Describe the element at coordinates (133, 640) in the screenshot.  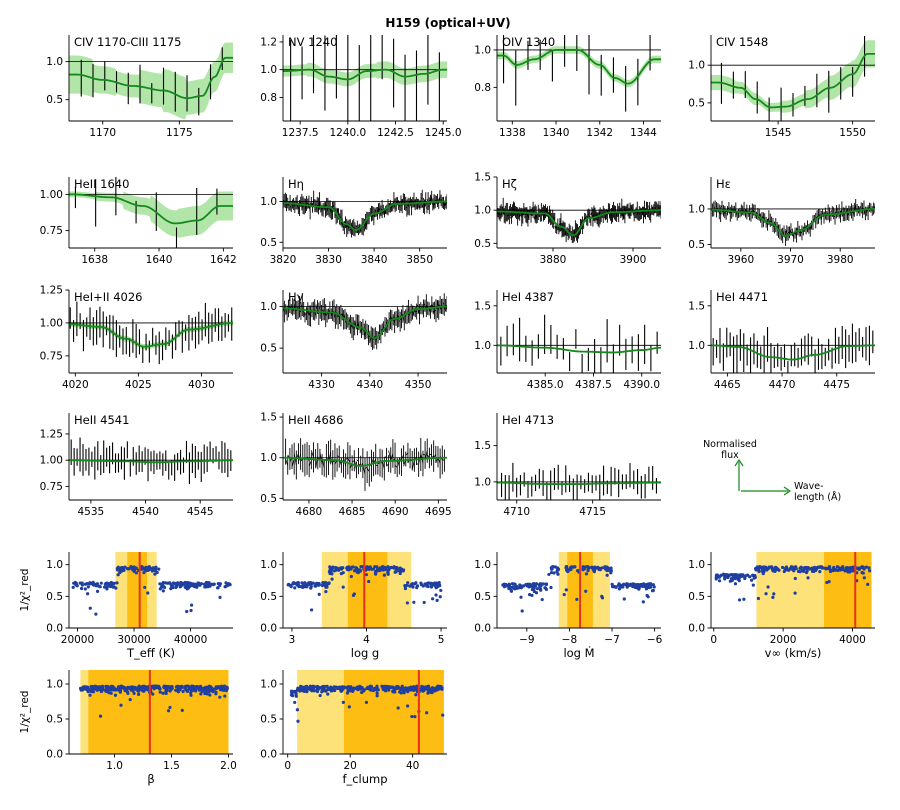
I see `x-tick-label: 30000` at that location.